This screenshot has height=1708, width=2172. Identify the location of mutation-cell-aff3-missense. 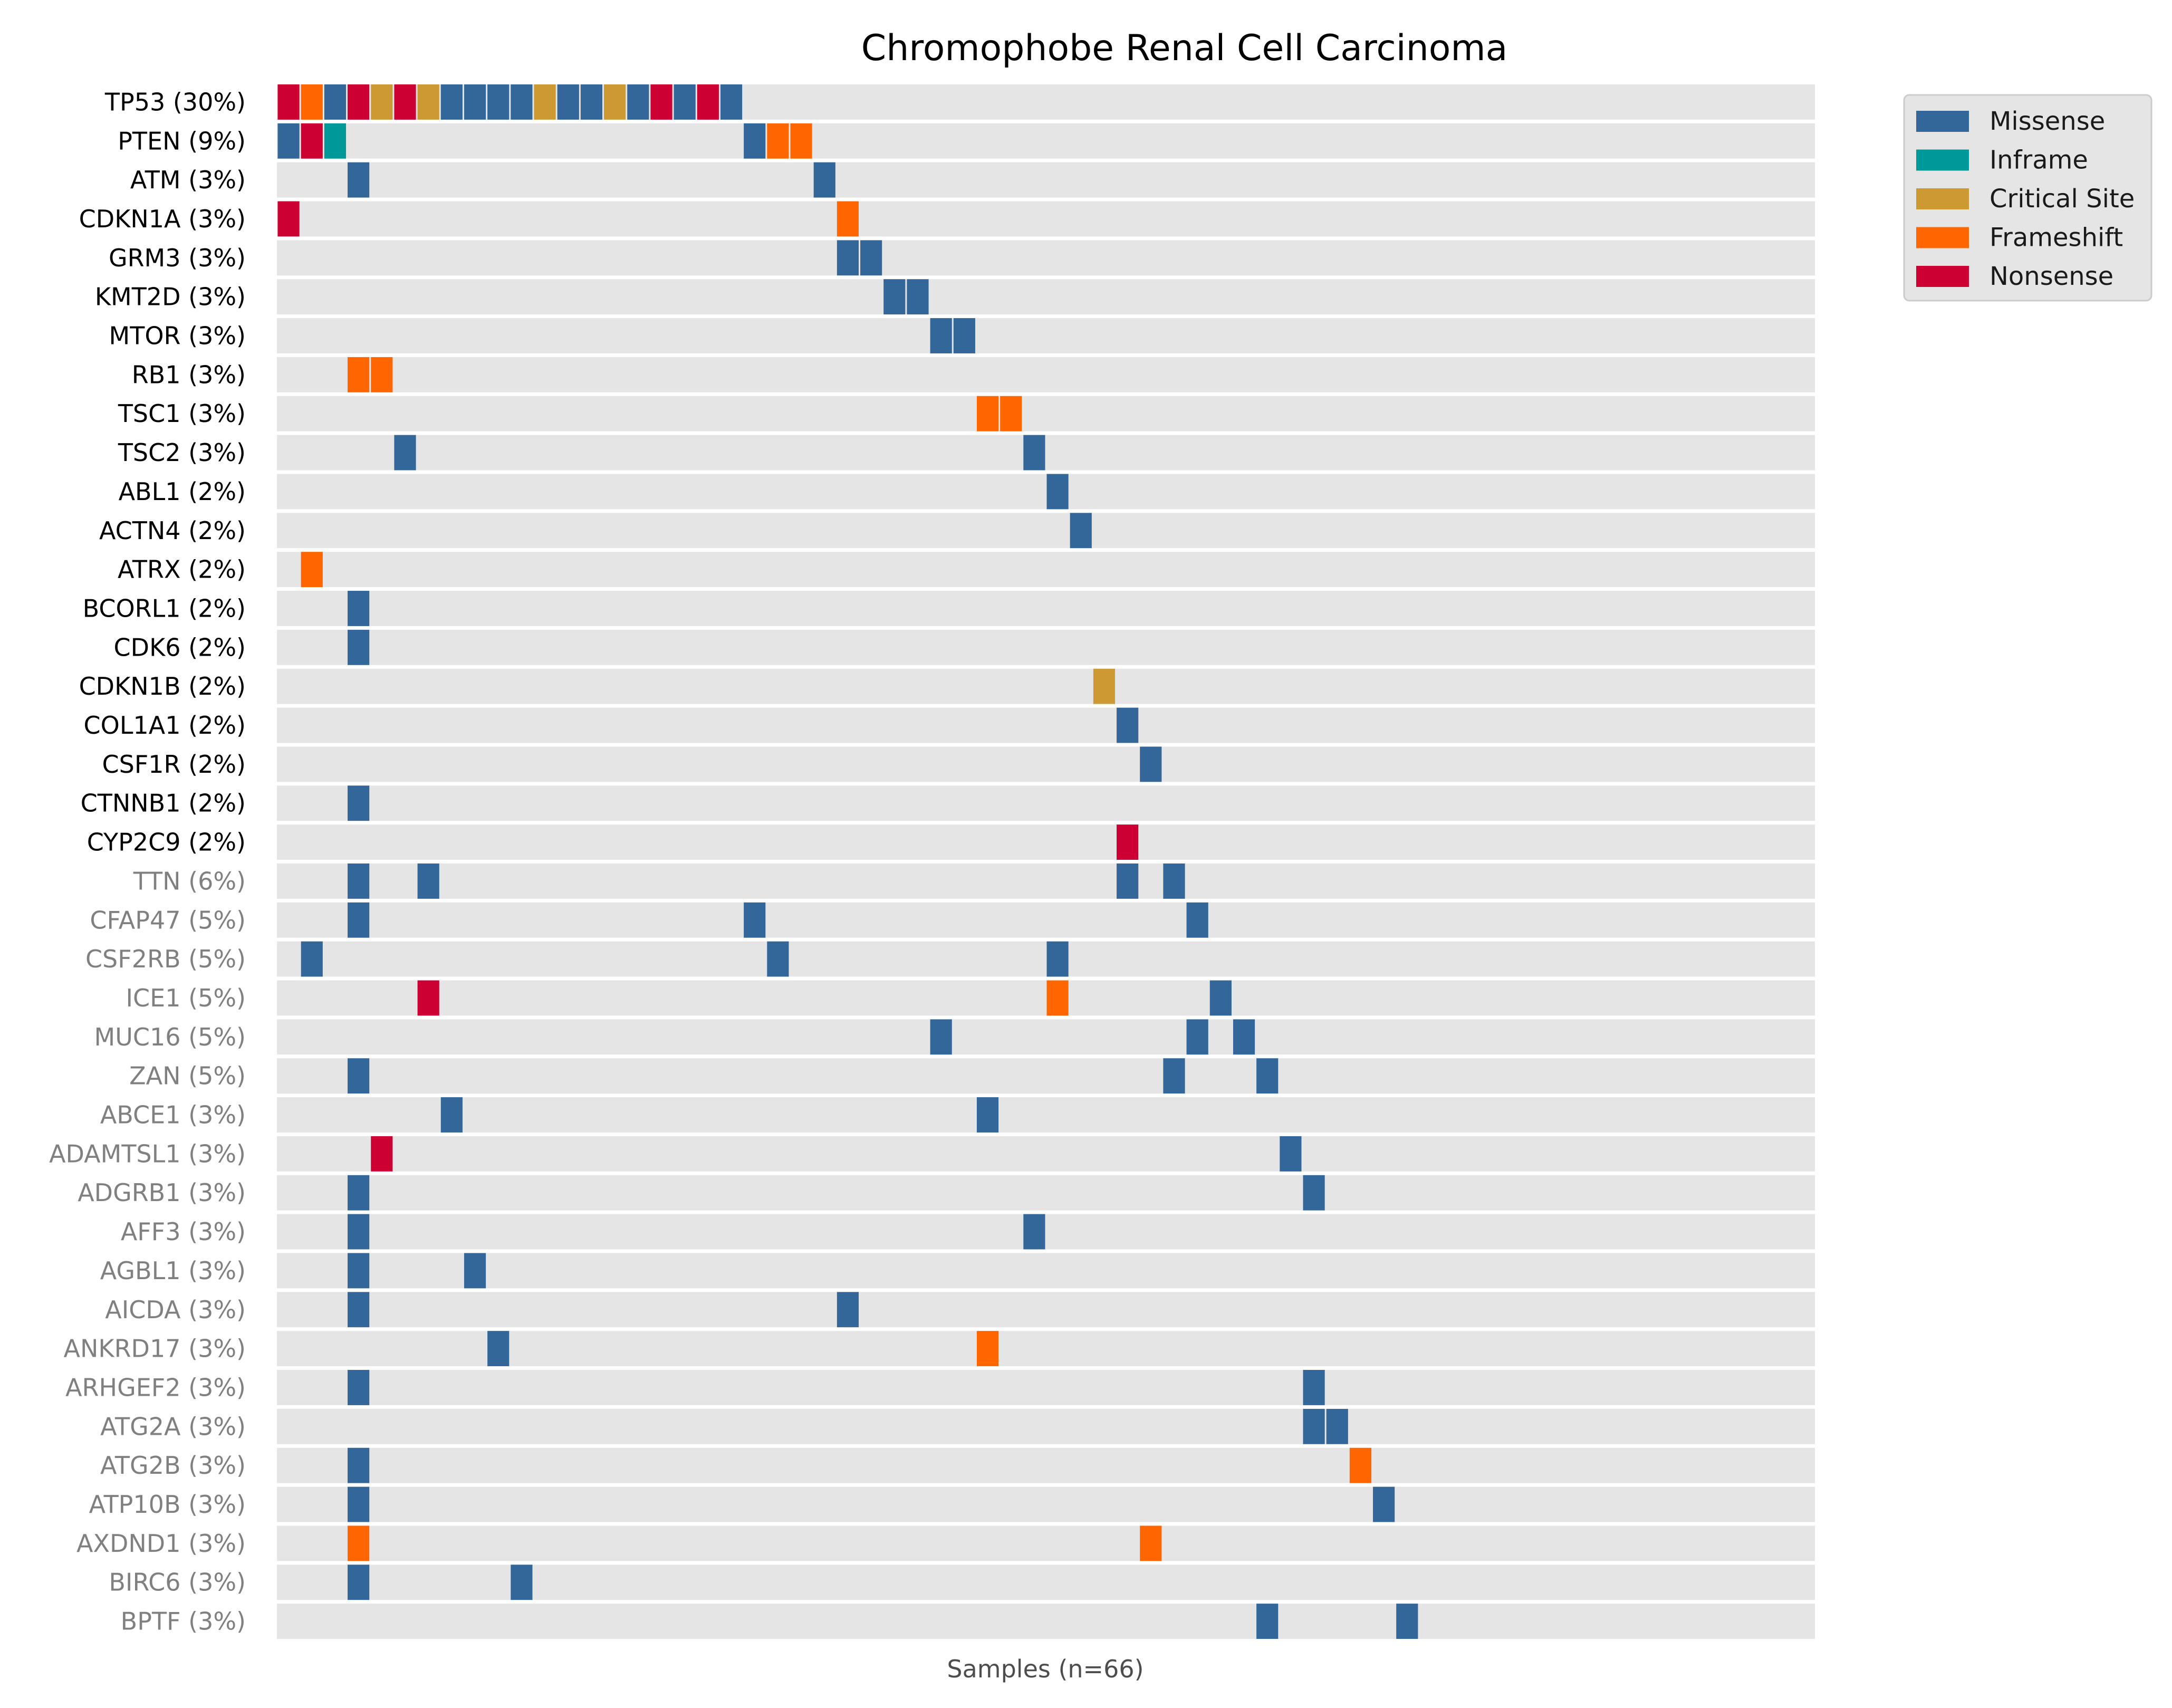
(1034, 1232).